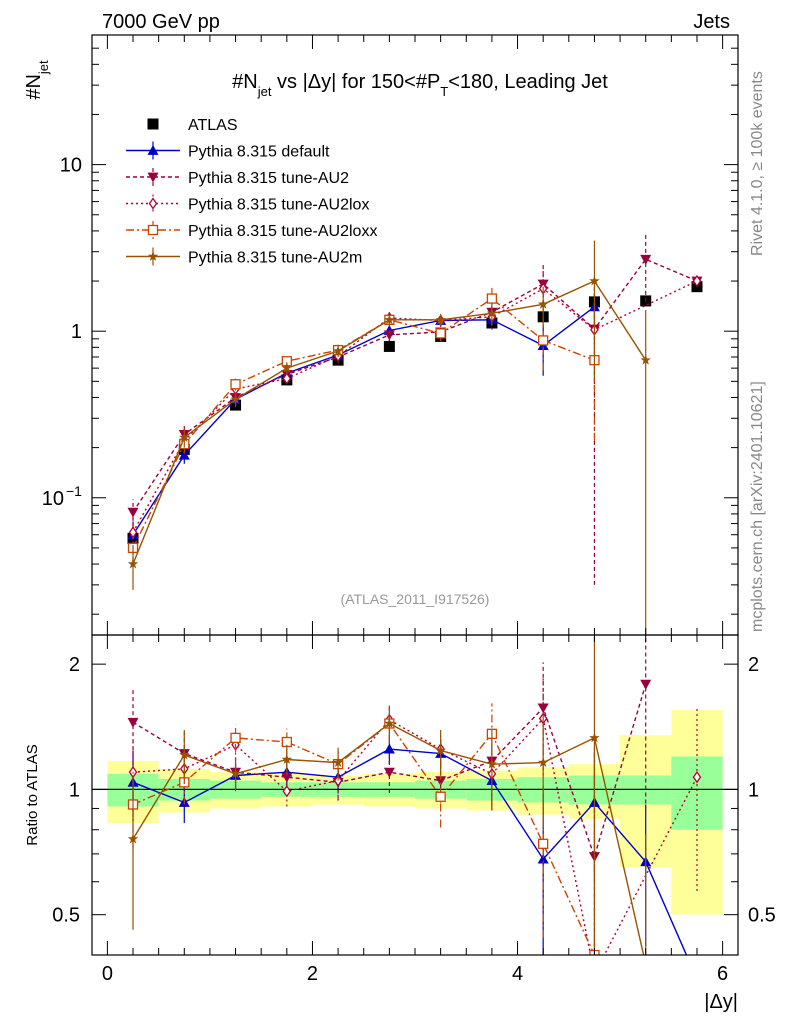 The image size is (786, 1024). I want to click on series-line-default, so click(363, 421).